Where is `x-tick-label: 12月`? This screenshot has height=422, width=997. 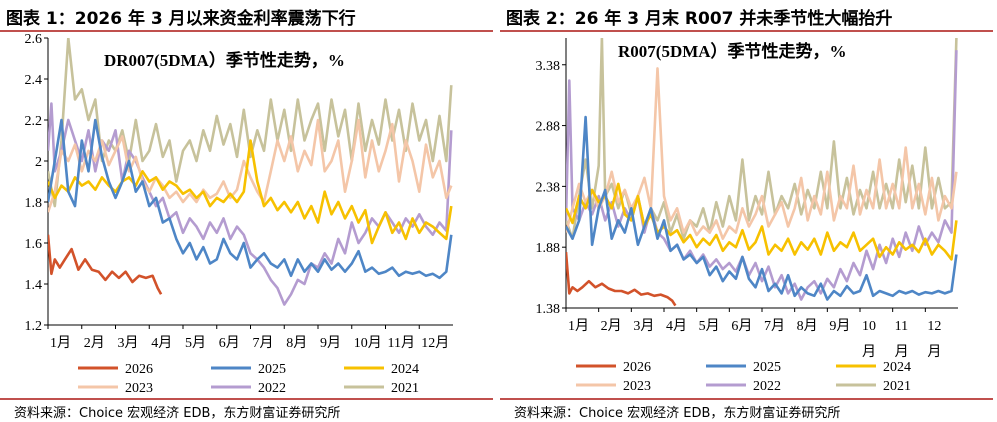
x-tick-label: 12月 is located at coordinates (435, 343).